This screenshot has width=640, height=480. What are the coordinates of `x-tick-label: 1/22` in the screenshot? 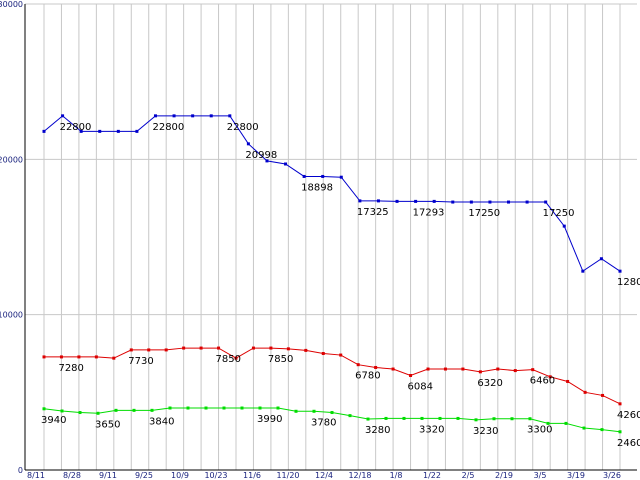 It's located at (432, 475).